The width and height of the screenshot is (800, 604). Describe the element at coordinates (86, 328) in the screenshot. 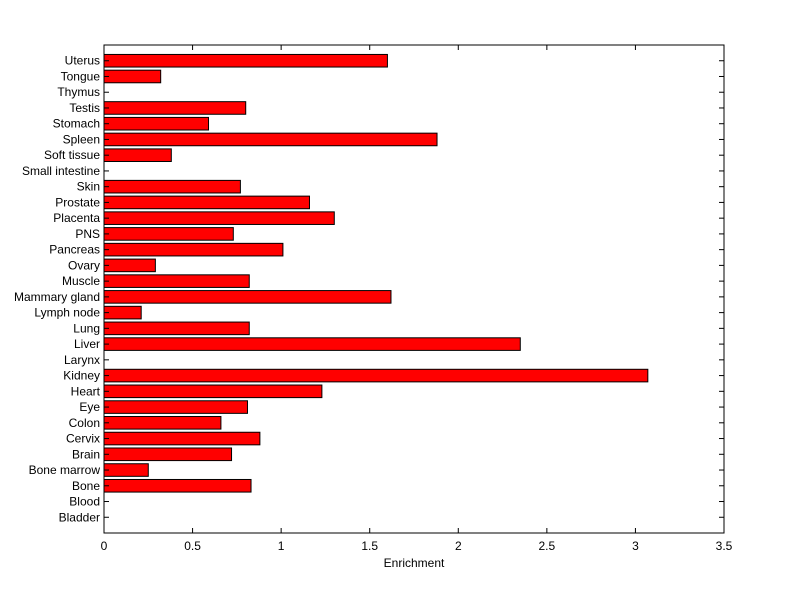

I see `y-tick-label-lung: Lung` at that location.